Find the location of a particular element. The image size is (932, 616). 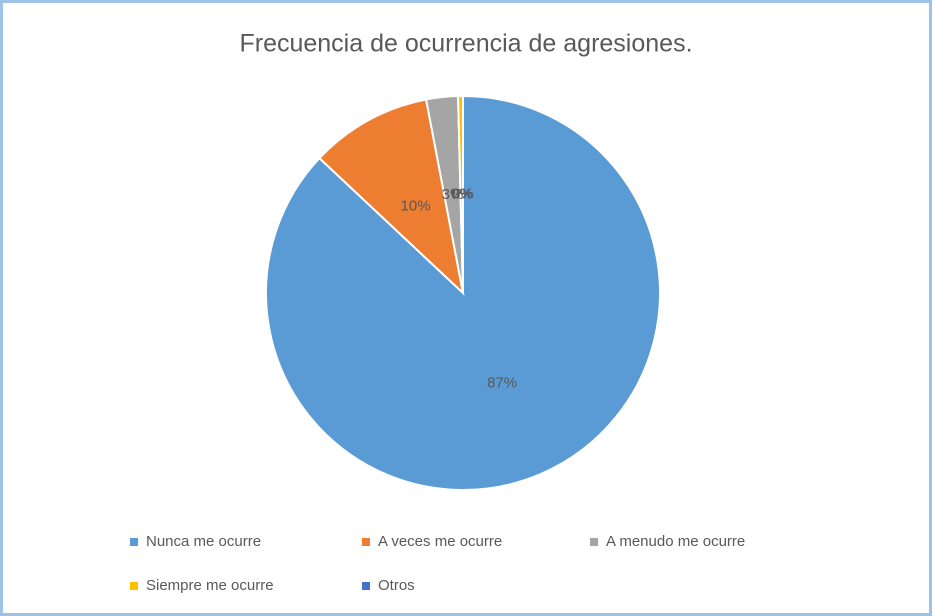

data-label: 87% is located at coordinates (502, 382).